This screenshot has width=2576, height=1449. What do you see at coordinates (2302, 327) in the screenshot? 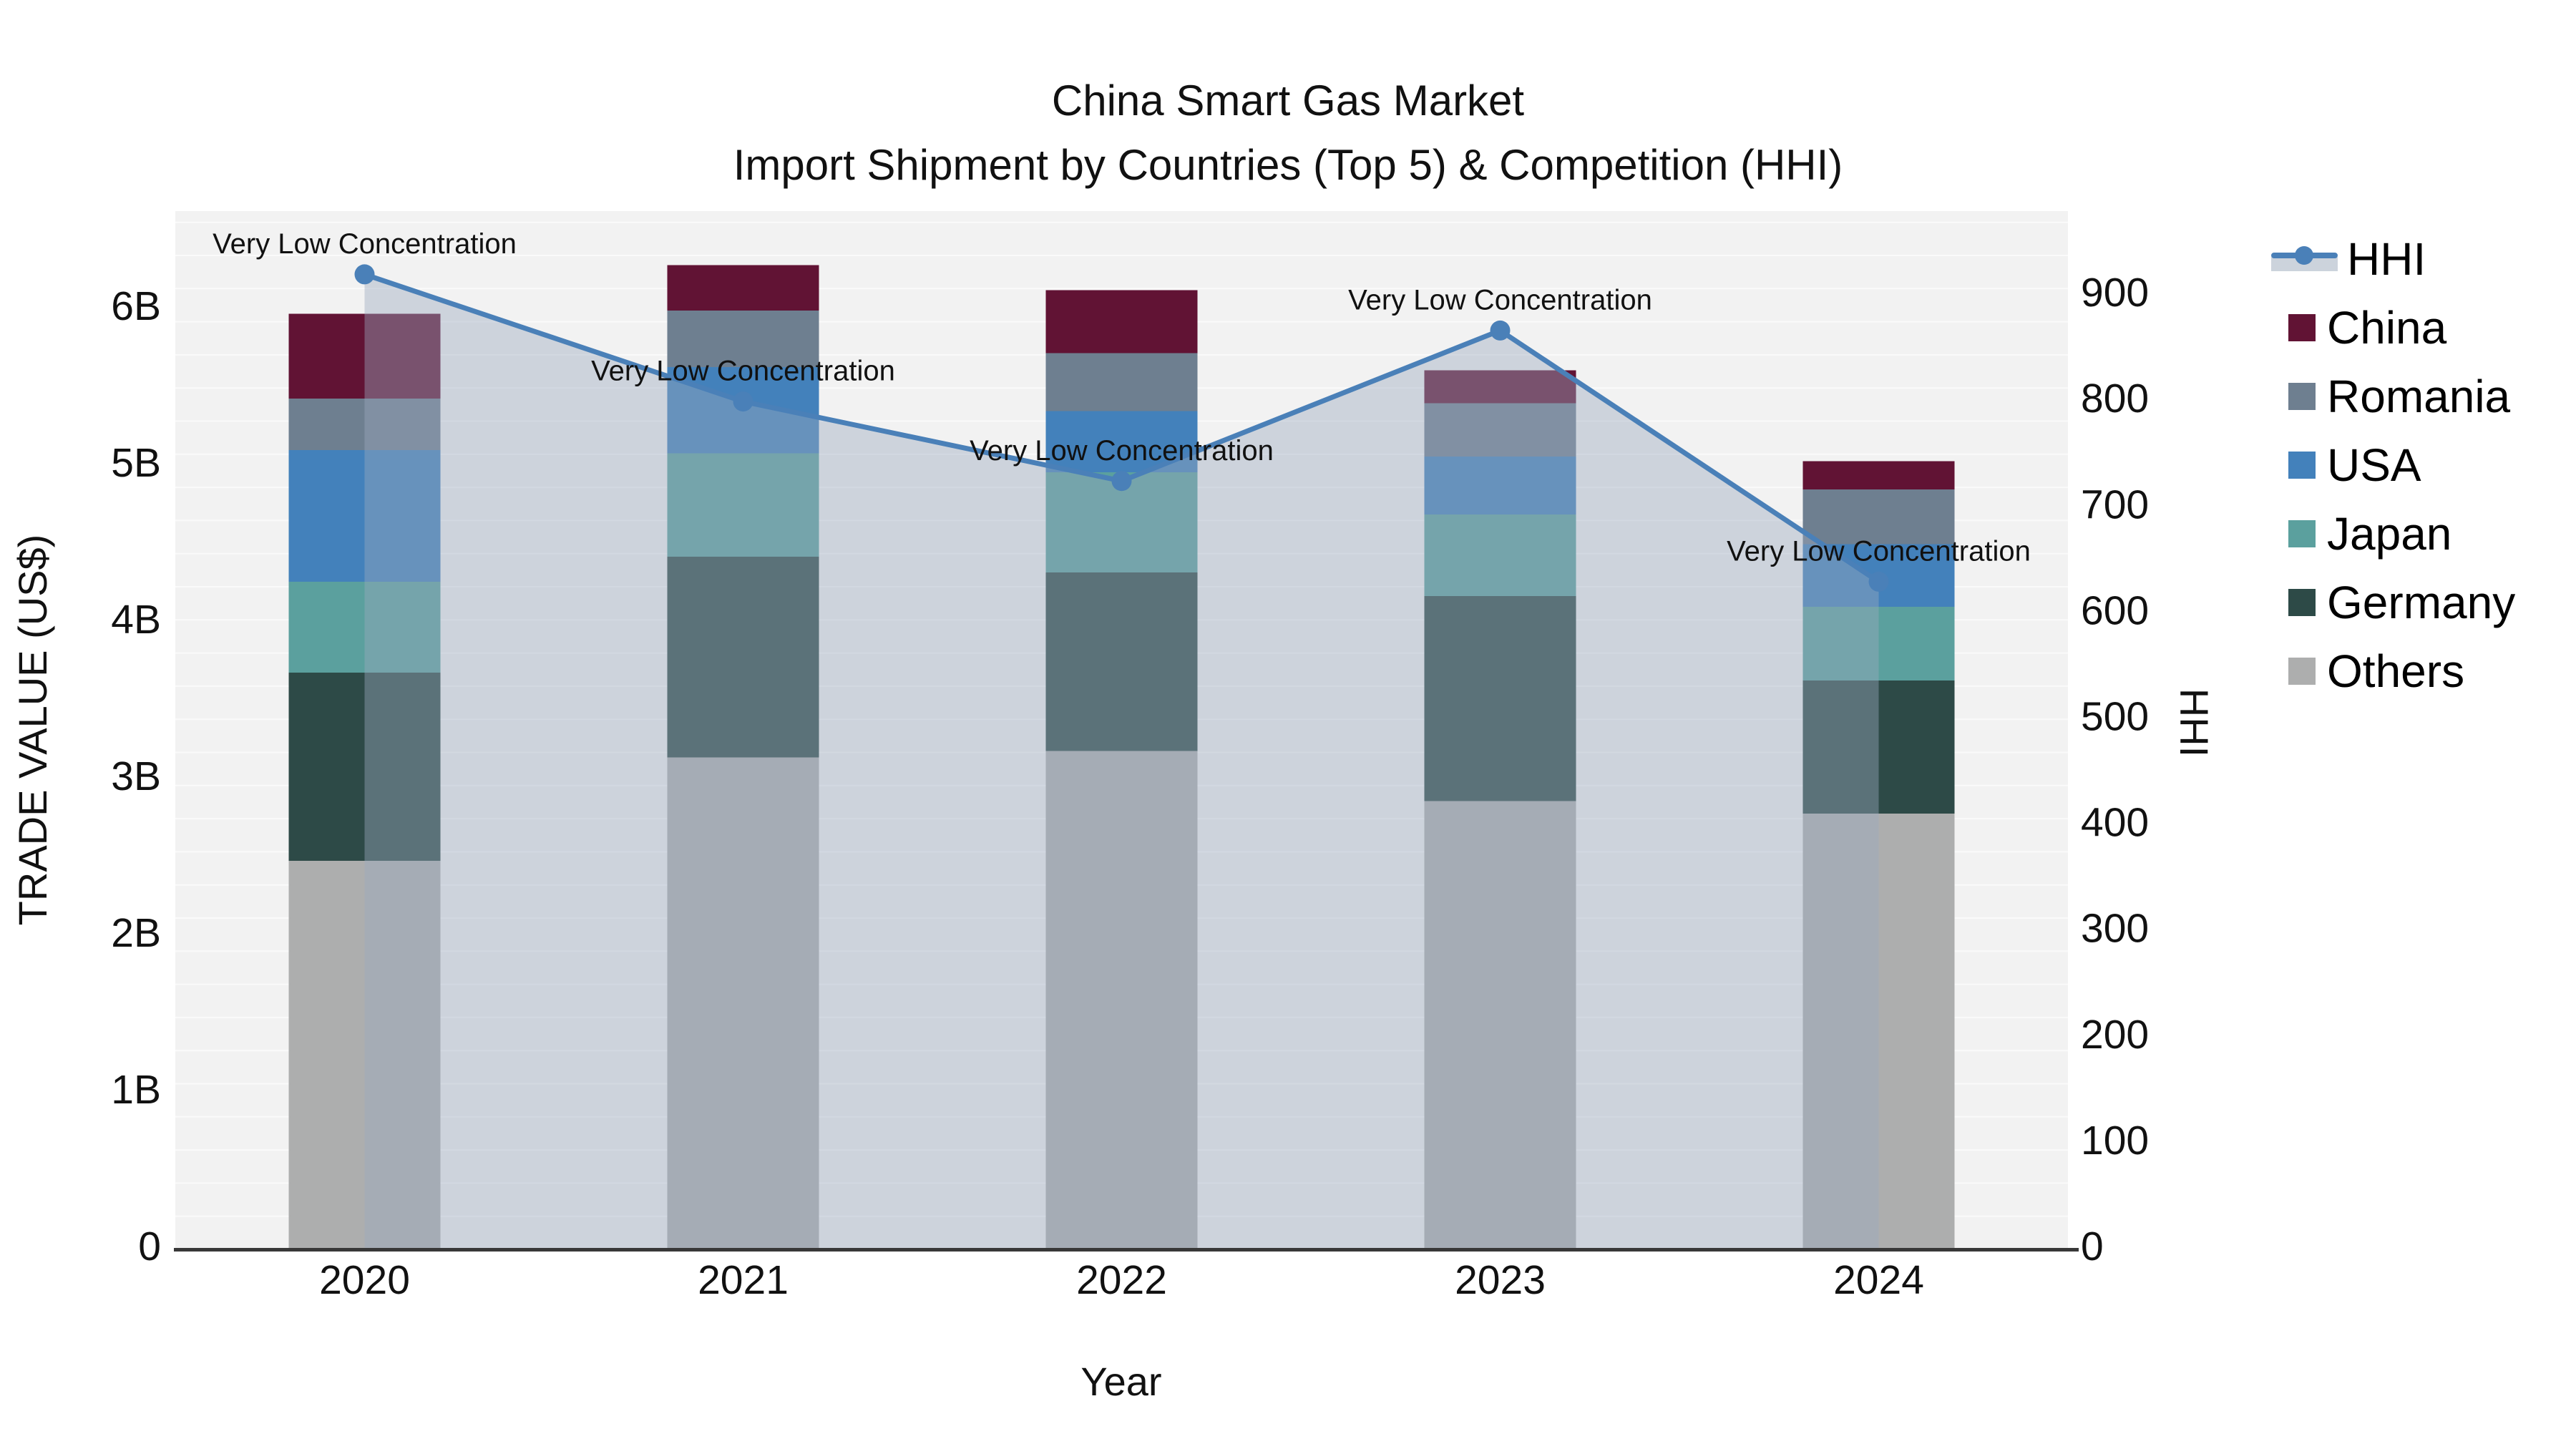
I see `legend-swatch-china` at bounding box center [2302, 327].